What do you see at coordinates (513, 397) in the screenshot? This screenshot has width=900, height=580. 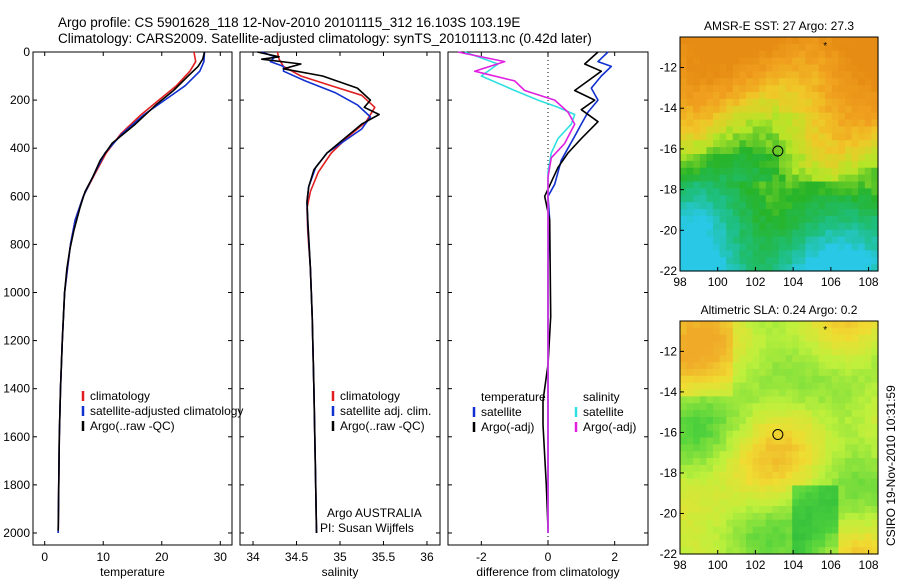 I see `diff-legend-temperature-title: temperature` at bounding box center [513, 397].